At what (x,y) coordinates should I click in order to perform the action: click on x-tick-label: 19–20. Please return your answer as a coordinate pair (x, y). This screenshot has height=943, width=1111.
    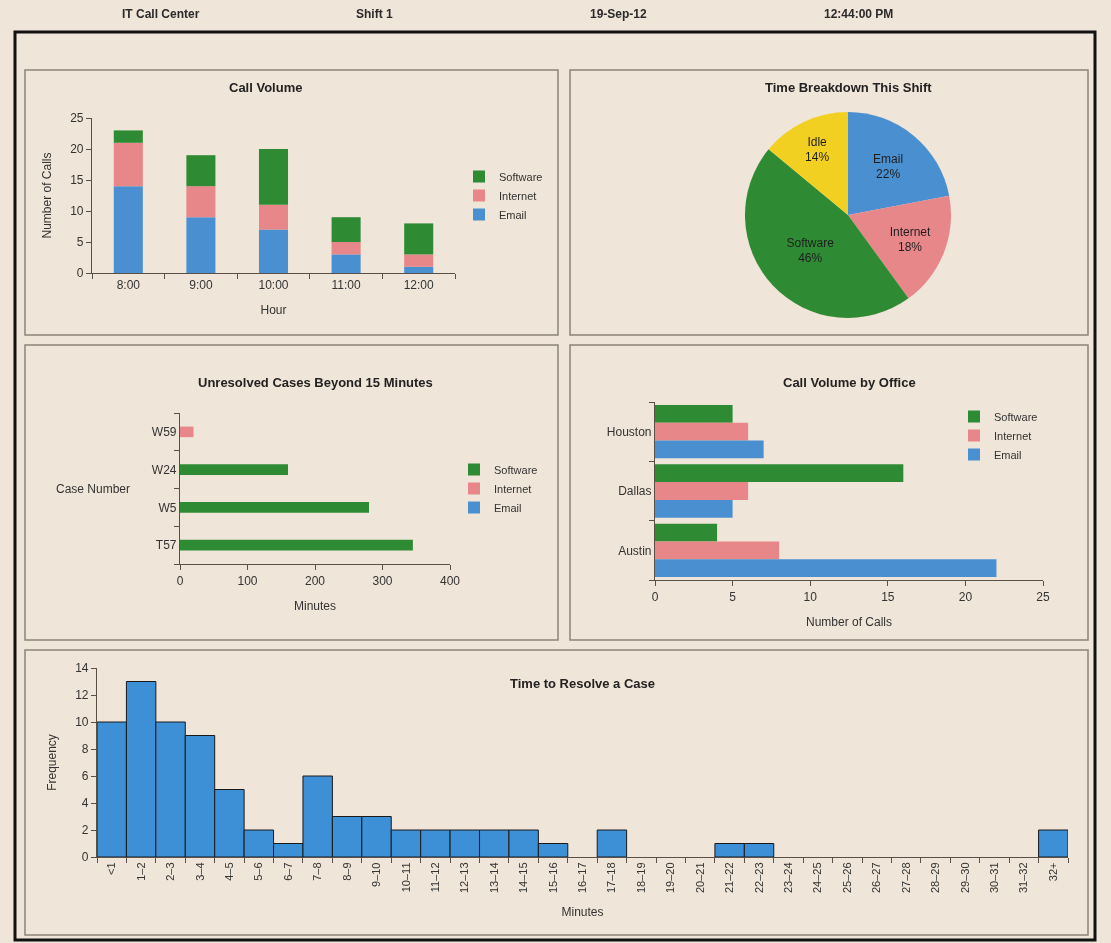
    Looking at the image, I should click on (670, 878).